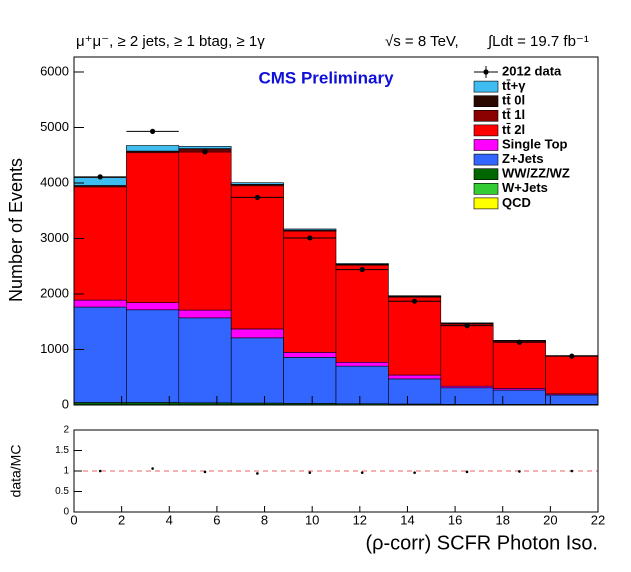  Describe the element at coordinates (502, 519) in the screenshot. I see `x-tick-label: 18` at that location.